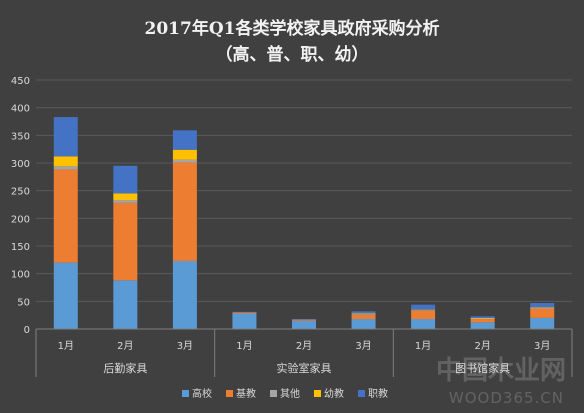 The image size is (584, 413). Describe the element at coordinates (292, 55) in the screenshot. I see `chart-subtitle: （高、普、职、幼）` at that location.